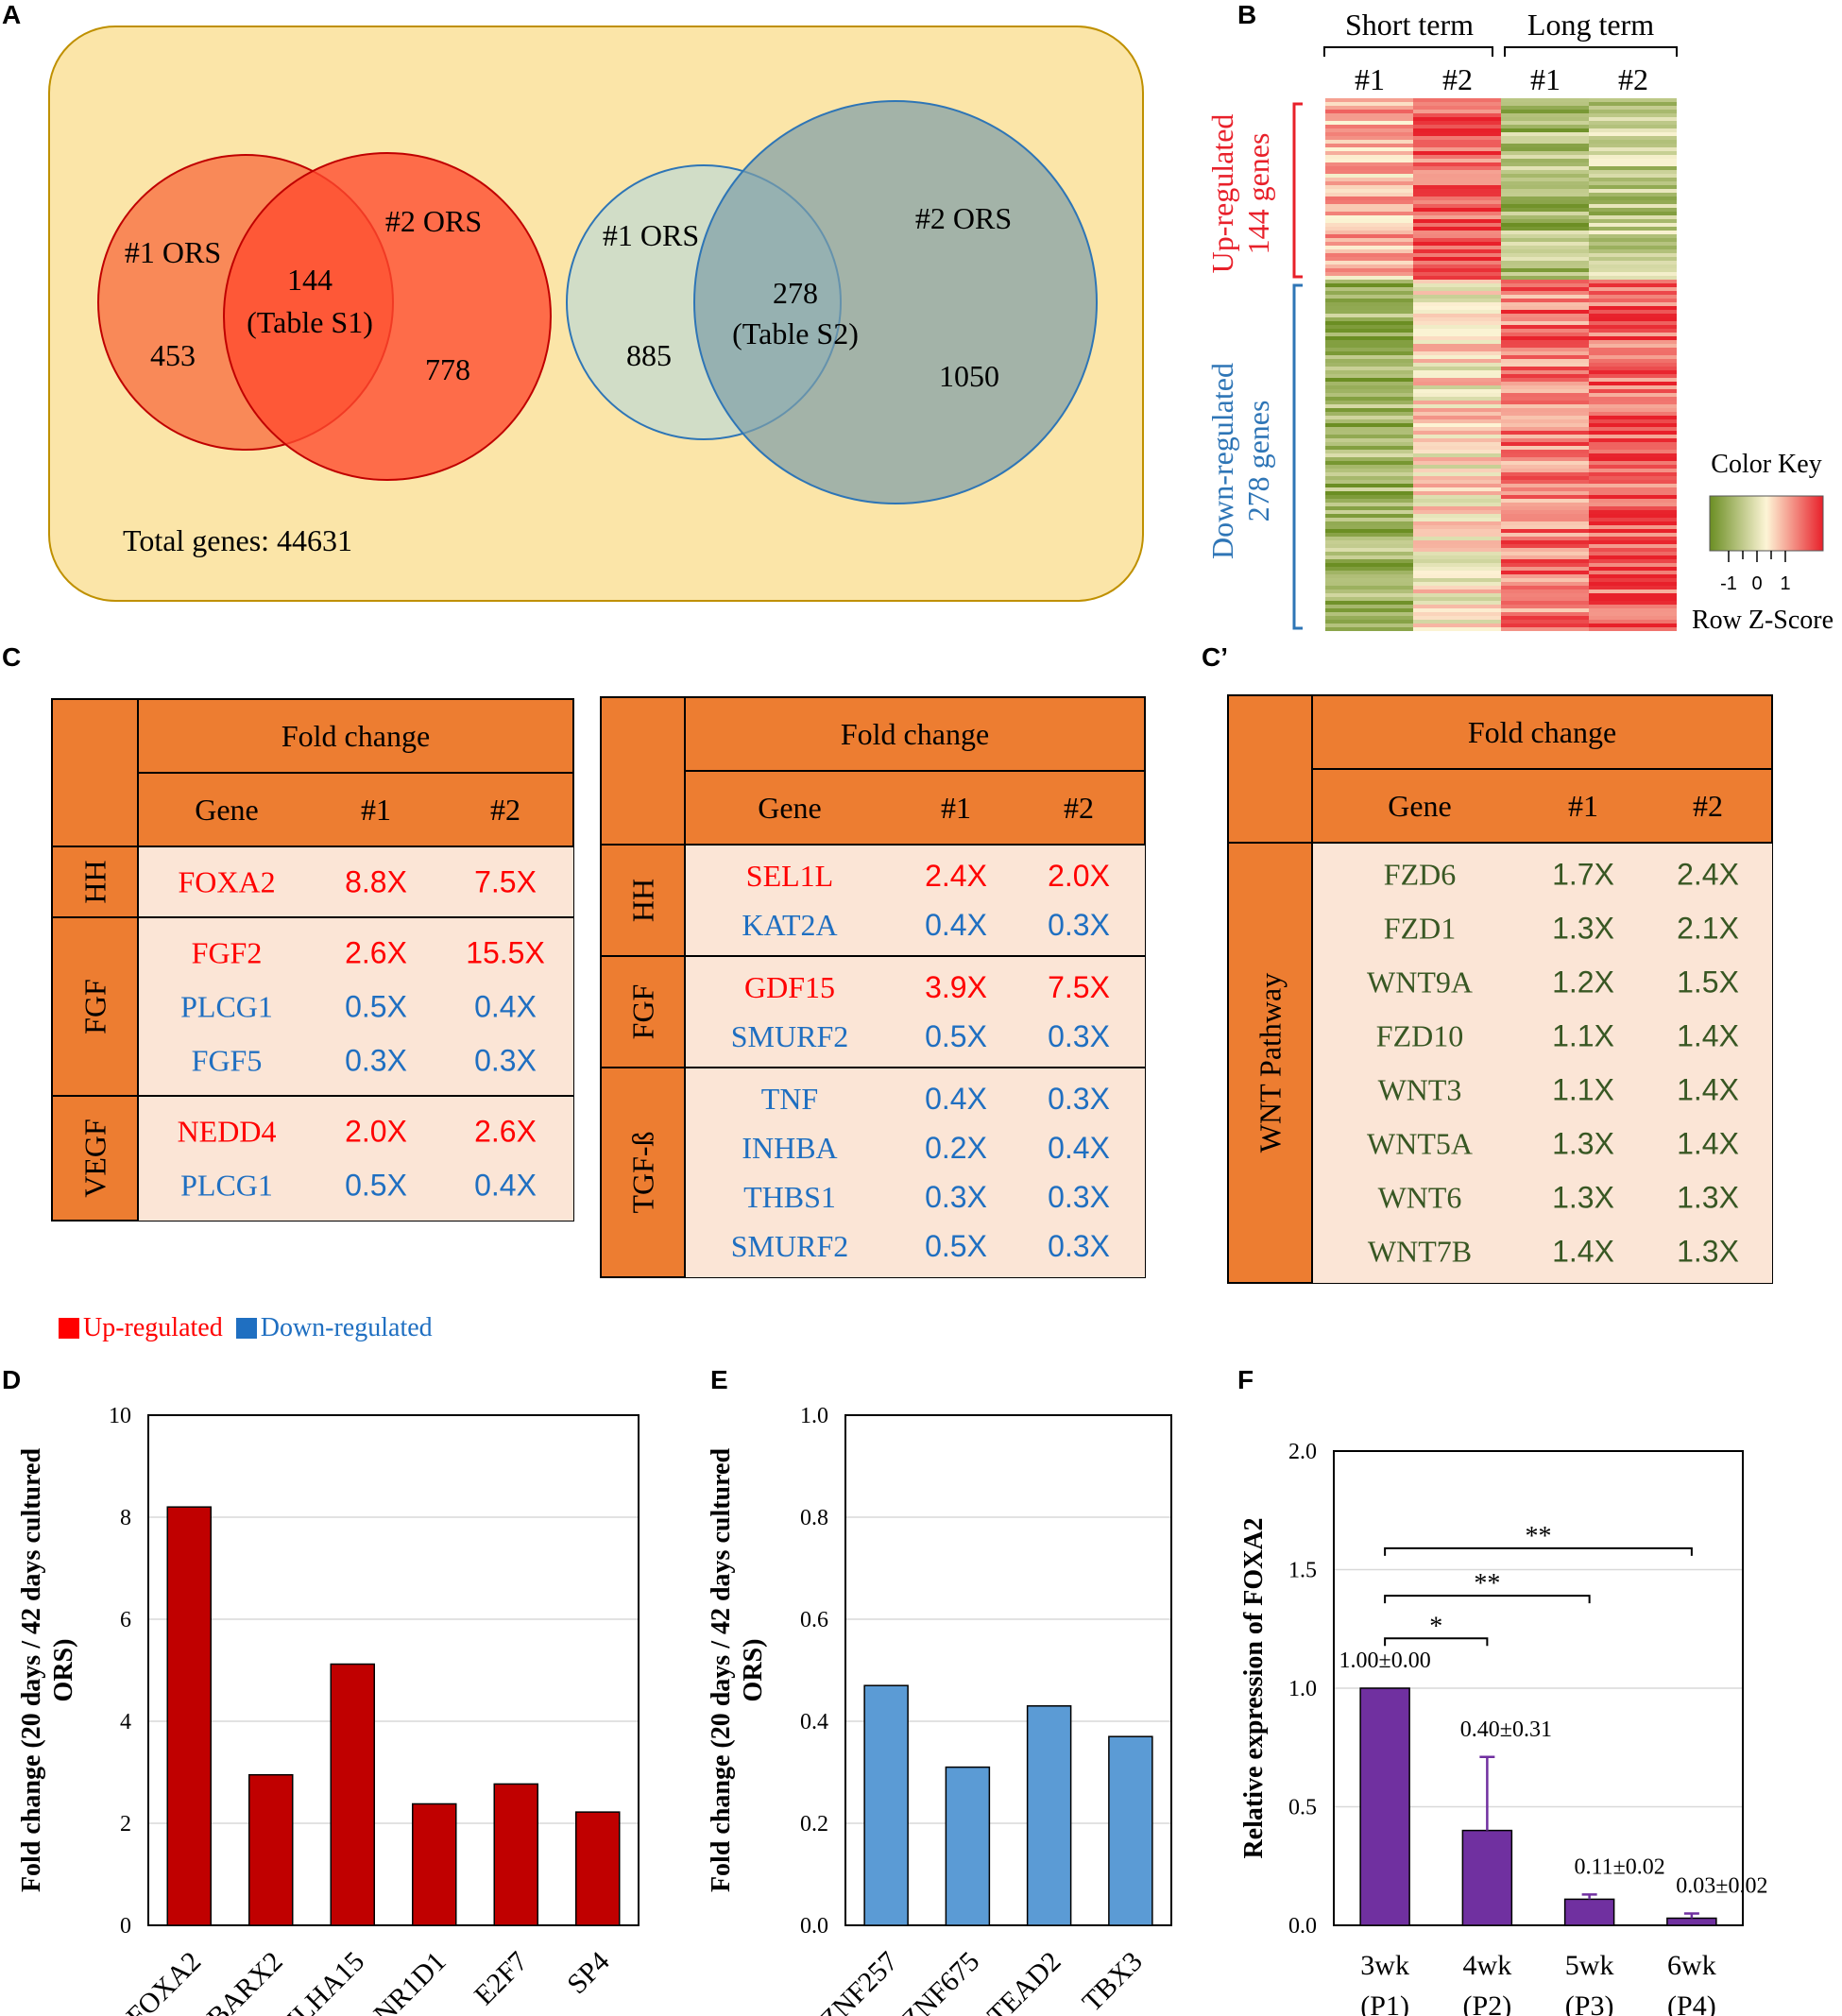  What do you see at coordinates (789, 1148) in the screenshot?
I see `table-gene: INHBA` at bounding box center [789, 1148].